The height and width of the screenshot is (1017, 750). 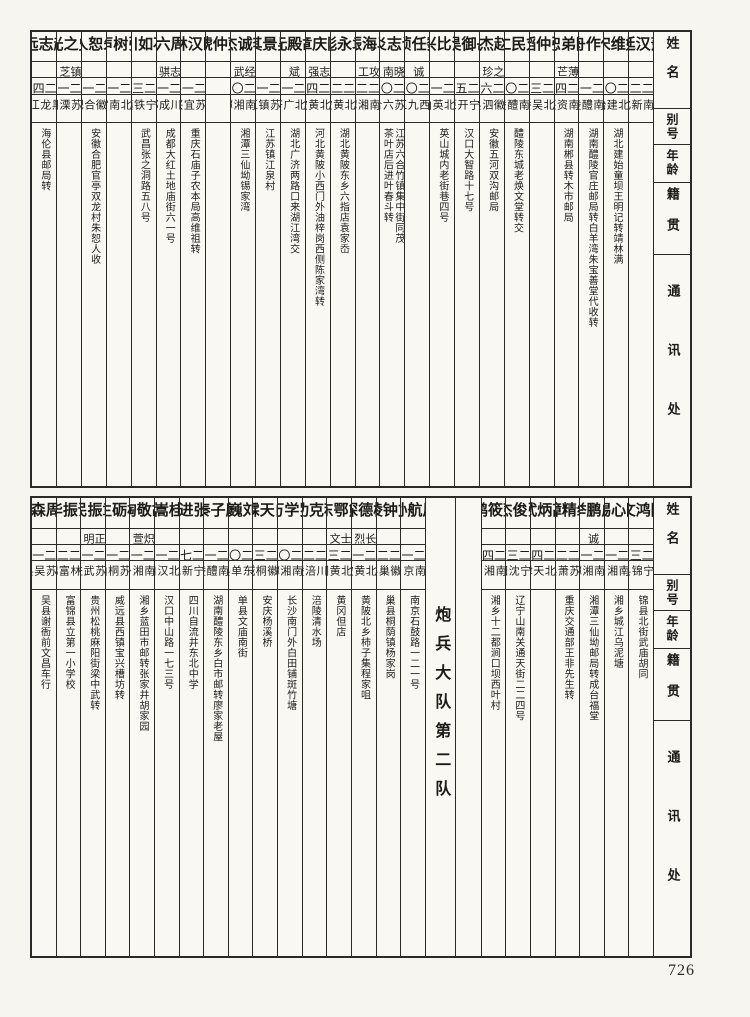 What do you see at coordinates (94, 104) in the screenshot?
I see `person-origin-text: 安徽合肥` at bounding box center [94, 104].